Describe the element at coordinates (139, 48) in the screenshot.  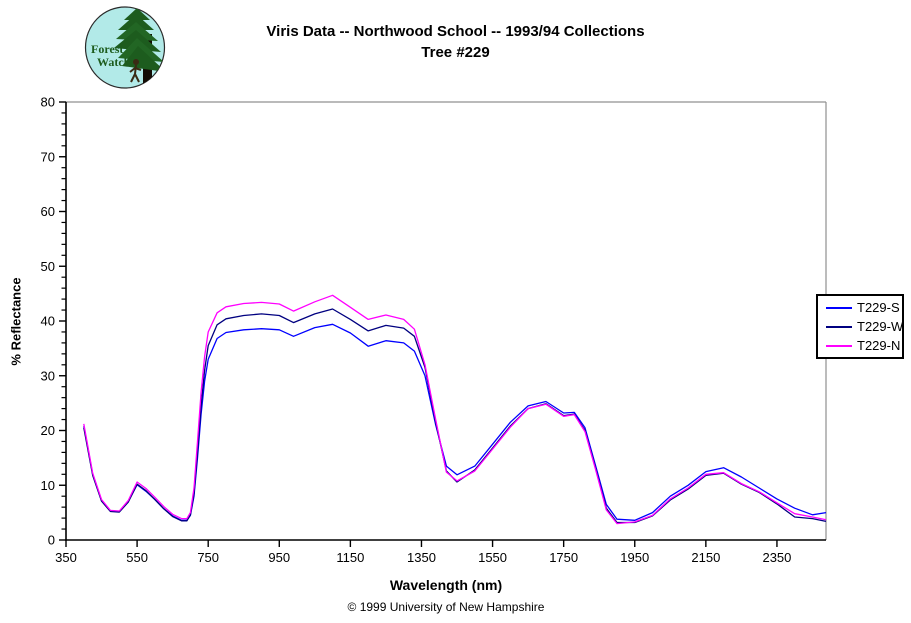
I see `logo-tree-icon` at that location.